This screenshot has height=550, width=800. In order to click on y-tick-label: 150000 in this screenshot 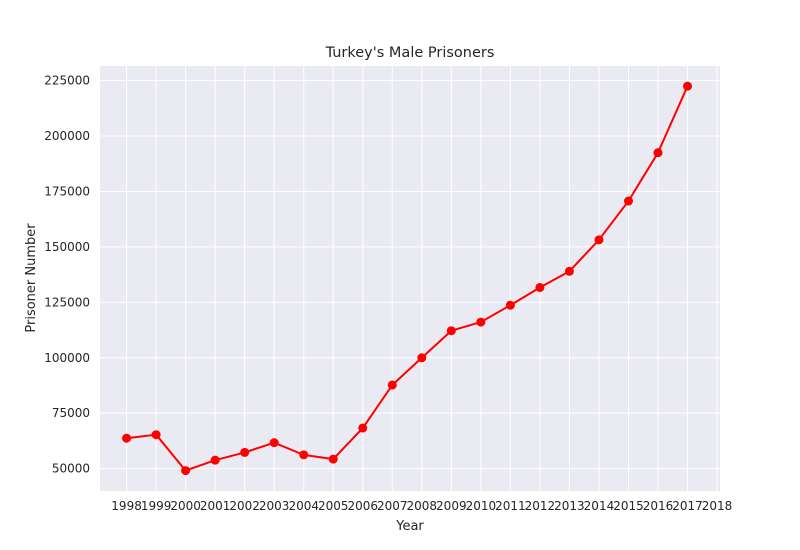, I will do `click(67, 247)`.